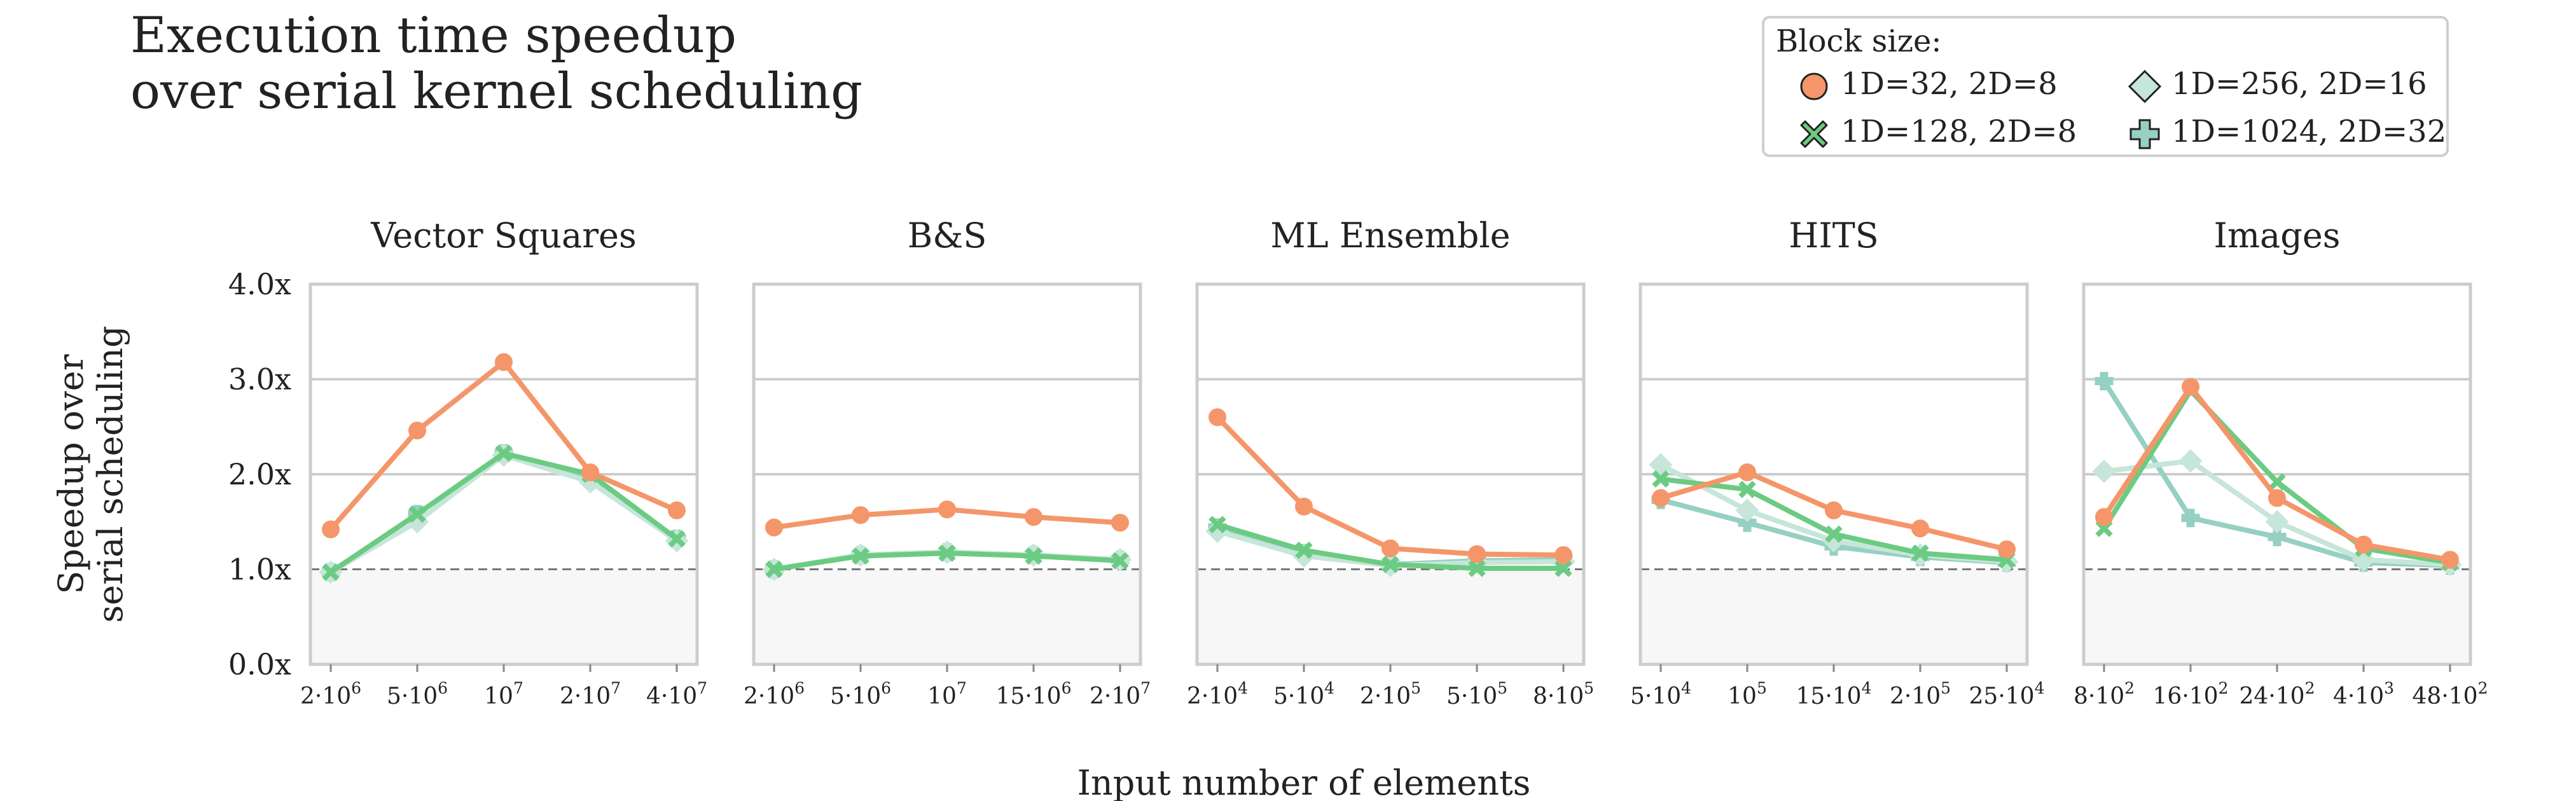 Image resolution: width=2576 pixels, height=801 pixels. I want to click on x-tick-label: 10⁵, so click(1747, 694).